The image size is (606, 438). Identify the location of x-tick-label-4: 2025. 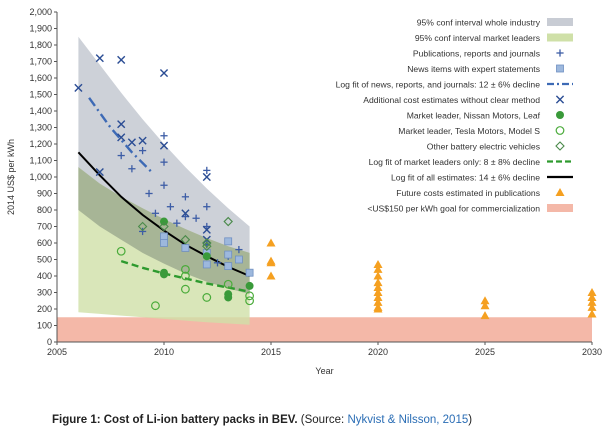
(485, 352).